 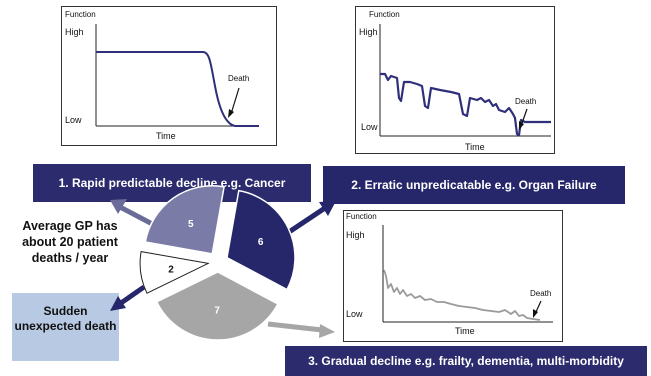 What do you see at coordinates (73, 120) in the screenshot?
I see `rapid-low-label: Low` at bounding box center [73, 120].